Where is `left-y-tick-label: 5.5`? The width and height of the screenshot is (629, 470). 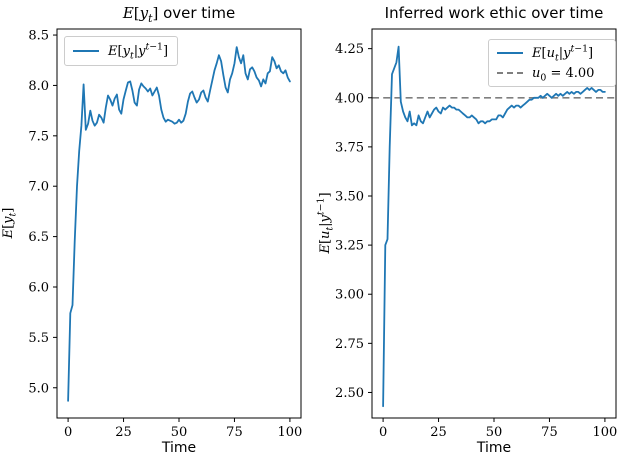
left-y-tick-label: 5.5 is located at coordinates (38, 338).